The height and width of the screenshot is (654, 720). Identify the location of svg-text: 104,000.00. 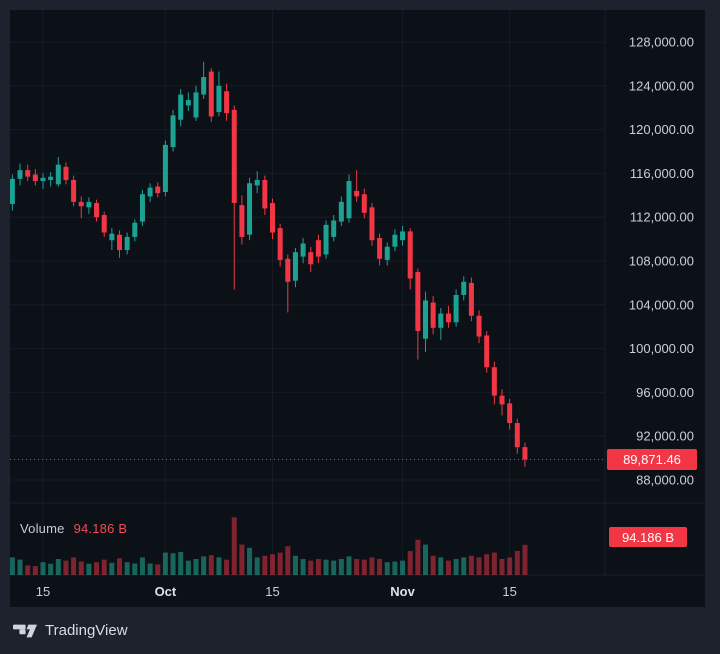
(661, 304).